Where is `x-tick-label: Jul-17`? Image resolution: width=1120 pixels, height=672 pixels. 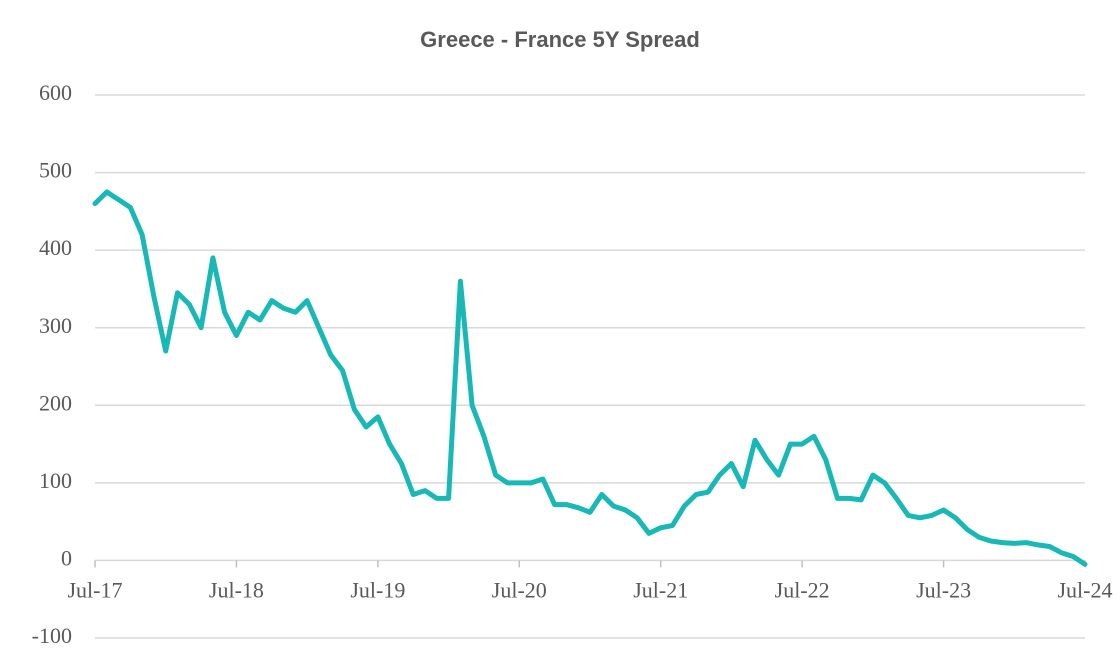
x-tick-label: Jul-17 is located at coordinates (95, 589).